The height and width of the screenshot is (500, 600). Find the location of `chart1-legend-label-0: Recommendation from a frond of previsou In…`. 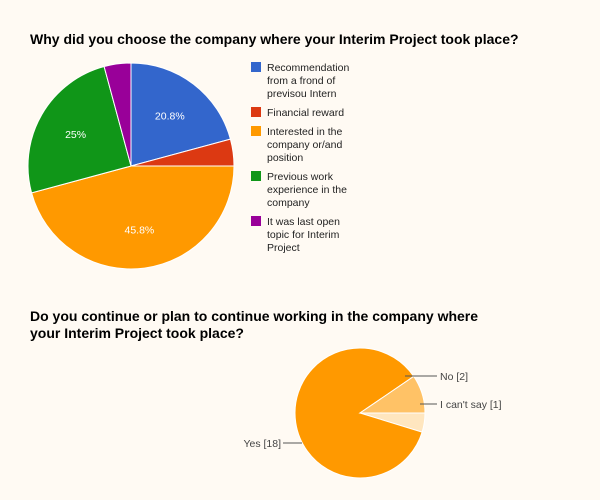

chart1-legend-label-0: Recommendation from a frond of previsou In… is located at coordinates (308, 81).